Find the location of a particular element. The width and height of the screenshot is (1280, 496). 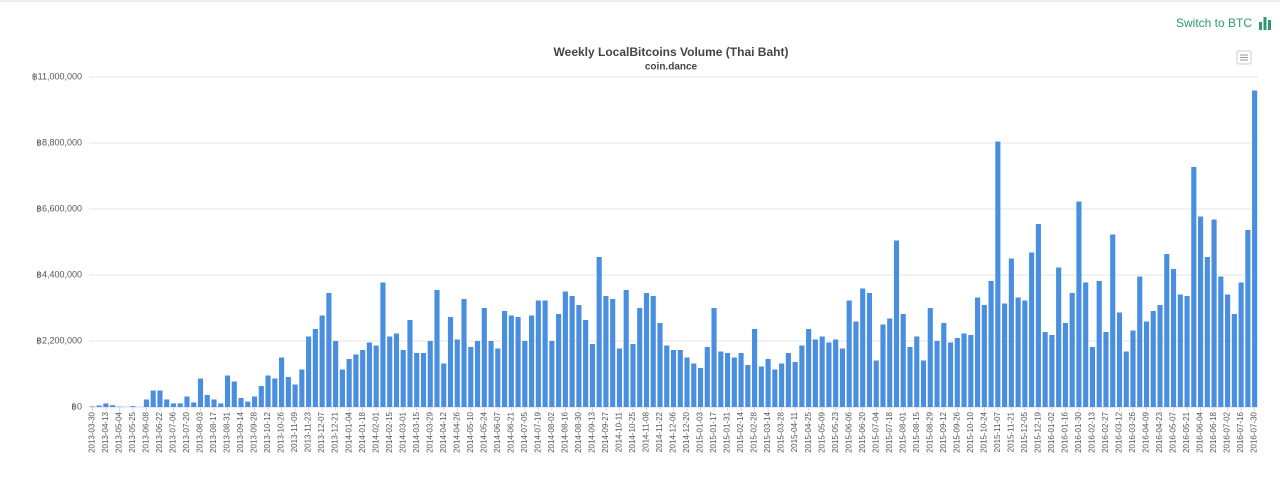

x-tick-label: 2013-08-31 is located at coordinates (227, 431).